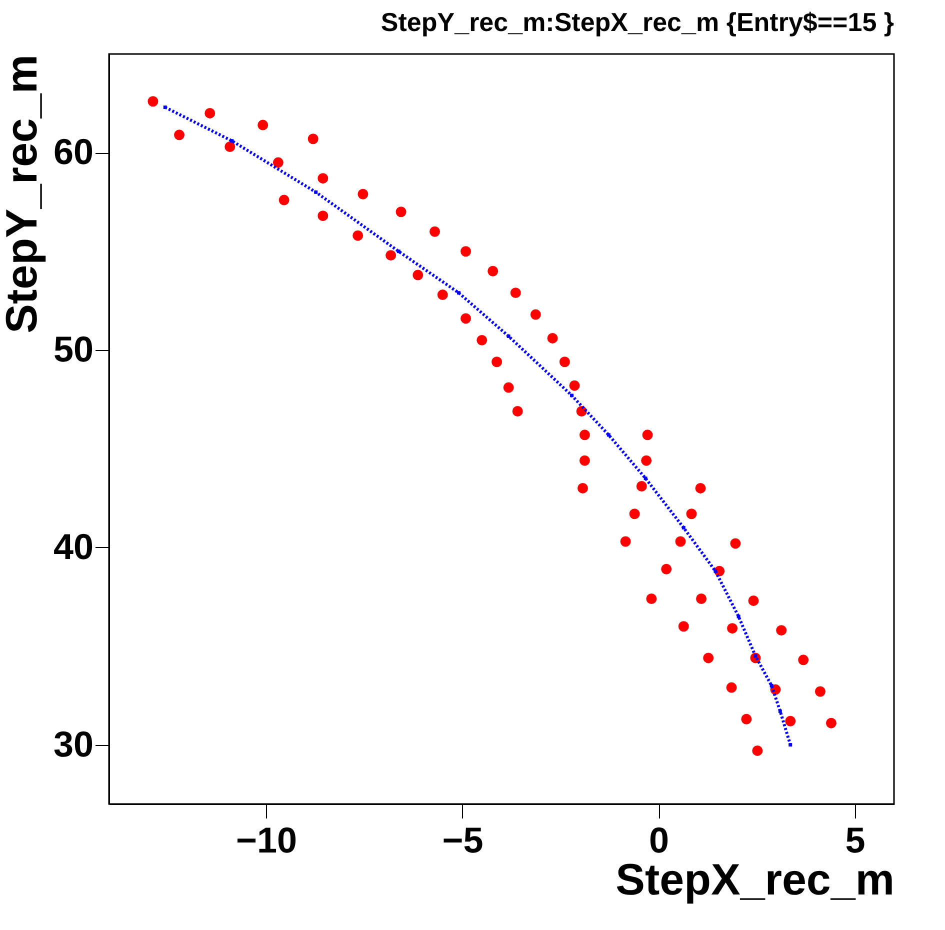 Image resolution: width=945 pixels, height=930 pixels. I want to click on y-tick-label: 40, so click(73, 546).